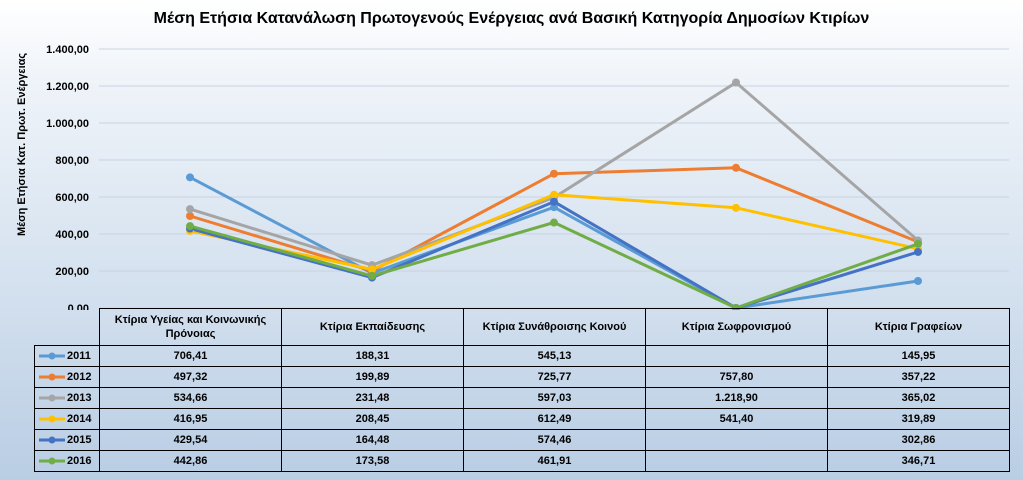  I want to click on table-corner, so click(67, 327).